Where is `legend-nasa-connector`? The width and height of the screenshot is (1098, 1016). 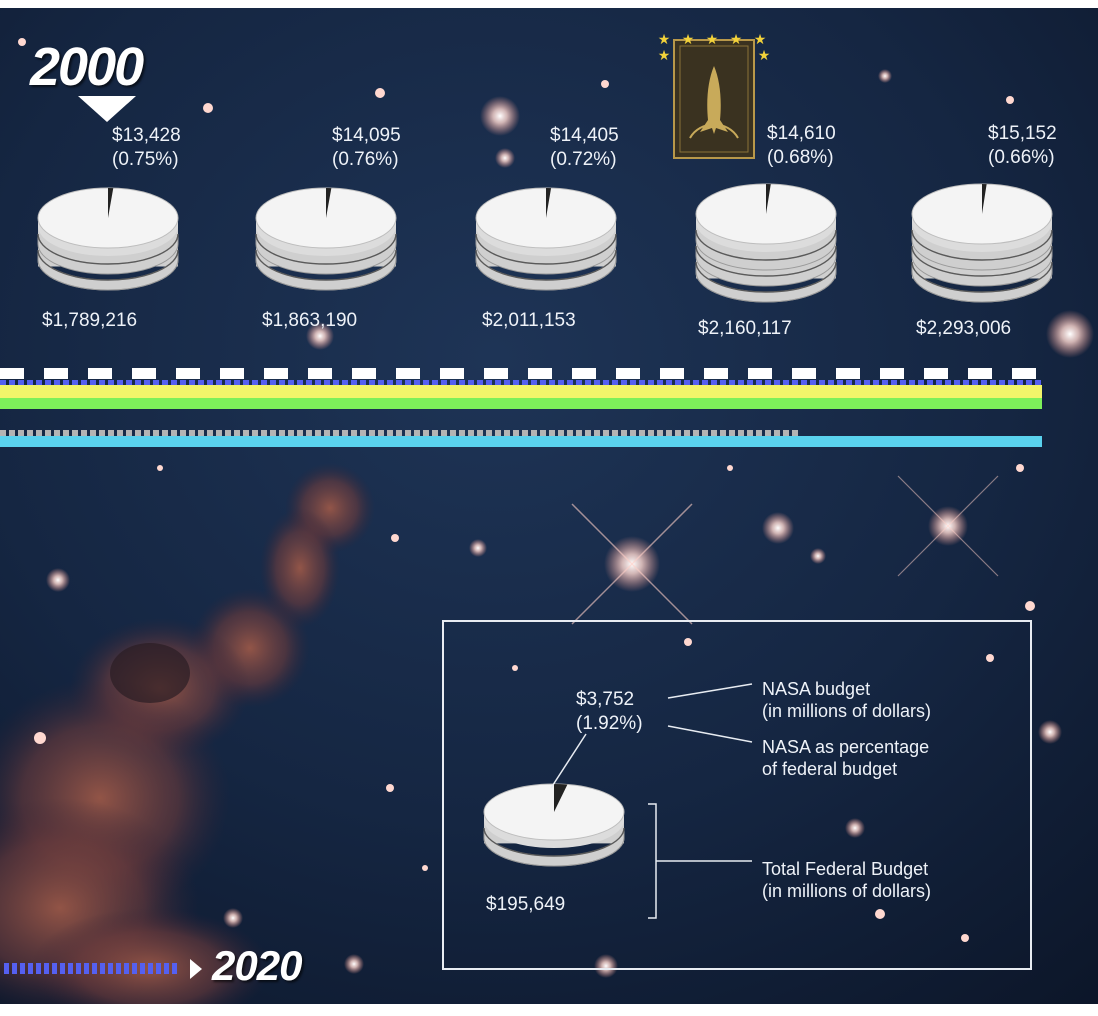 legend-nasa-connector is located at coordinates (710, 691).